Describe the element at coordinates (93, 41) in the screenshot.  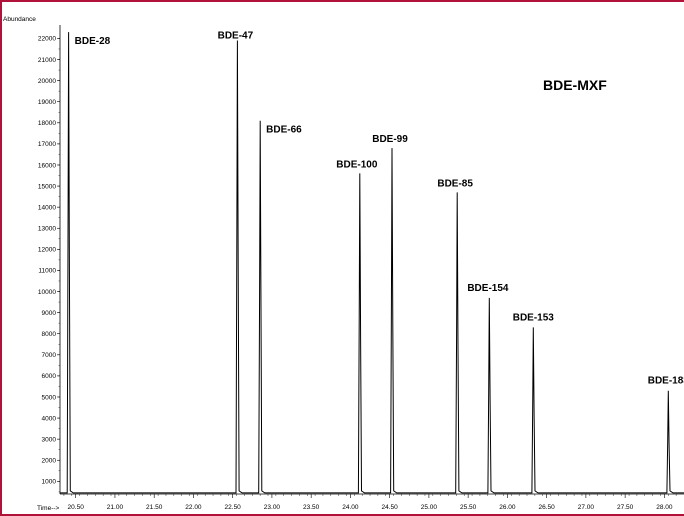
I see `peak-label: BDE-28` at that location.